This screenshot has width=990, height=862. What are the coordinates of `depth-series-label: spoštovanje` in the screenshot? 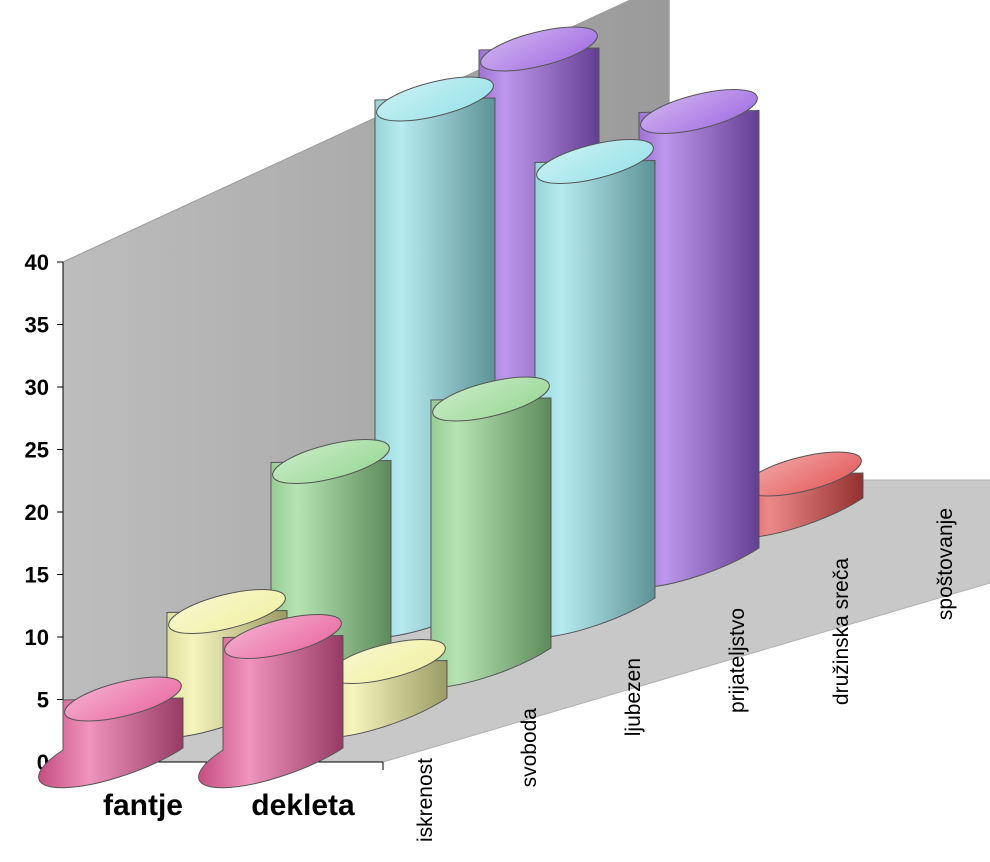 It's located at (945, 564).